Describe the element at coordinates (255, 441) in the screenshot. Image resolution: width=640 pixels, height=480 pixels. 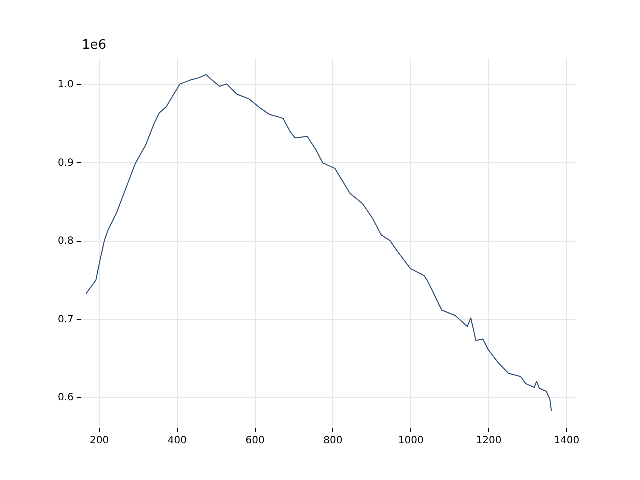
I see `x-tick-label: 600` at that location.